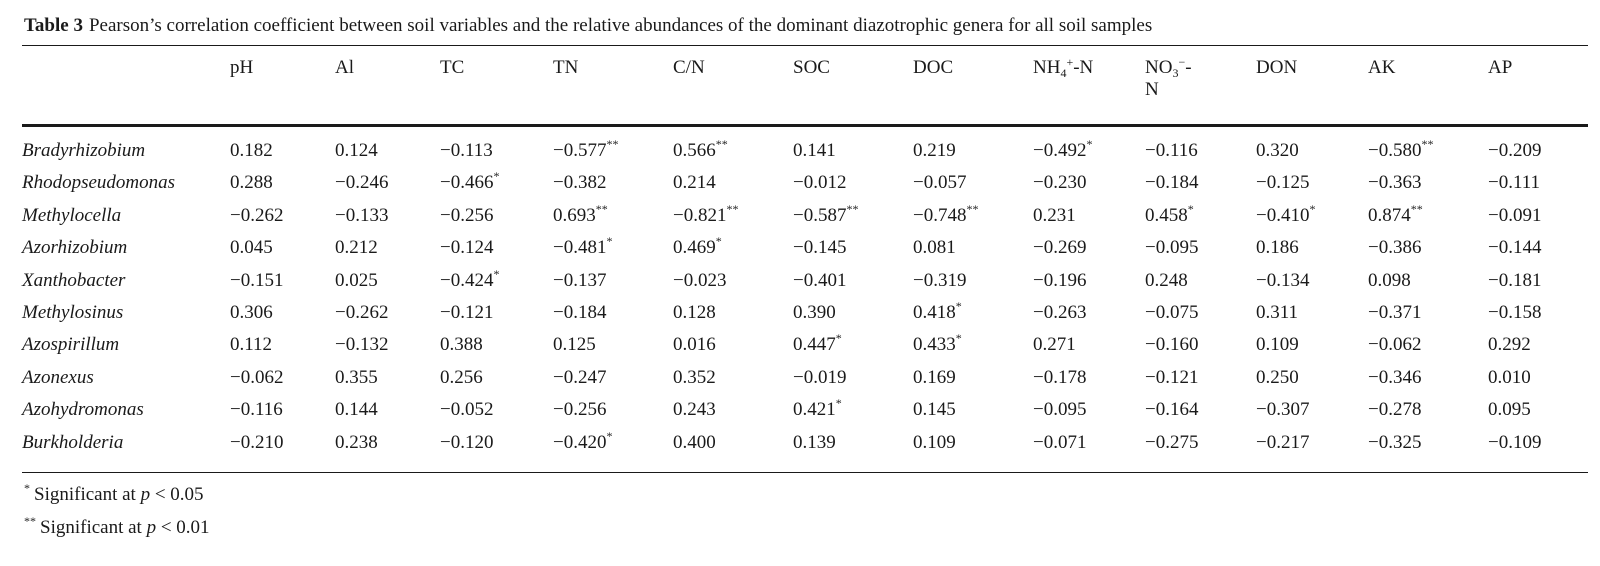 This screenshot has width=1600, height=566. Describe the element at coordinates (1060, 280) in the screenshot. I see `correlation-value: −0.196` at that location.